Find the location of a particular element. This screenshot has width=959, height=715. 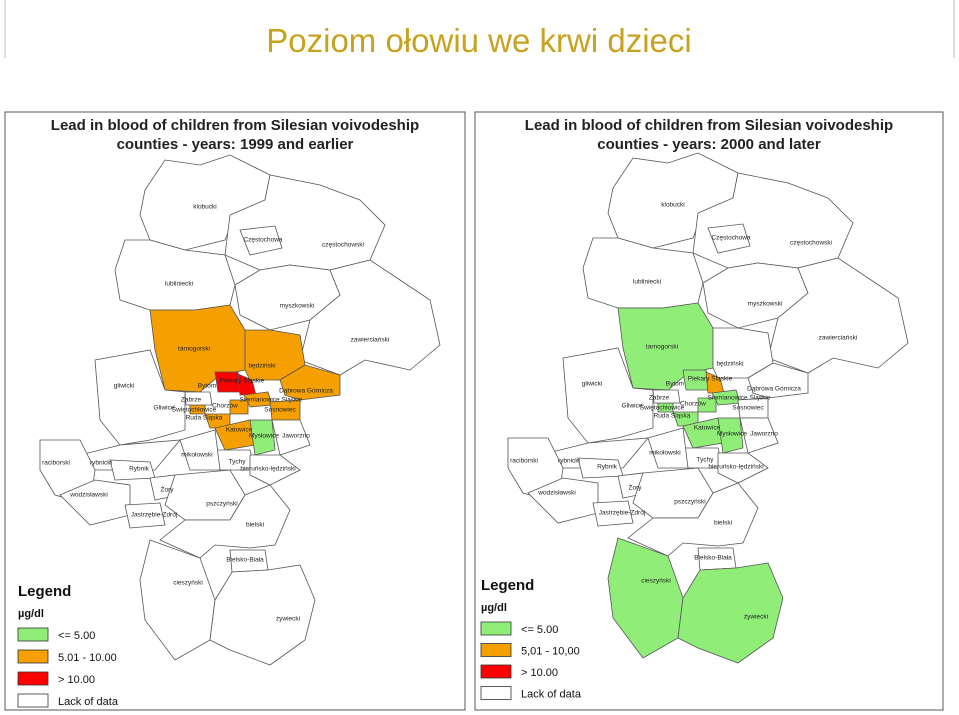

legend-label: <= 5.00 is located at coordinates (539, 630).